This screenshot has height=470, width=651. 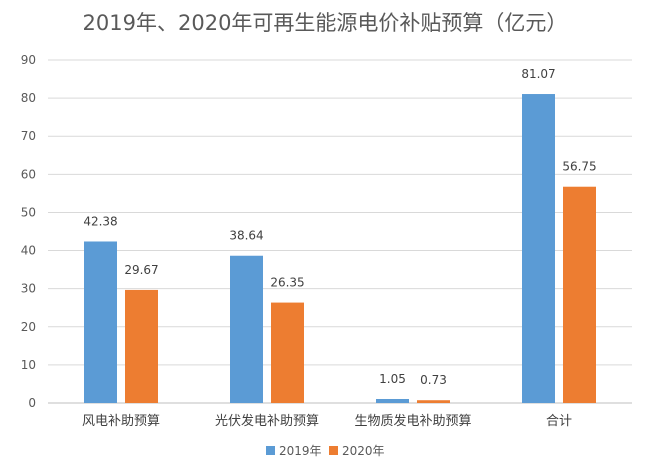 I want to click on legend: 2019年 2020年, so click(x=325, y=451).